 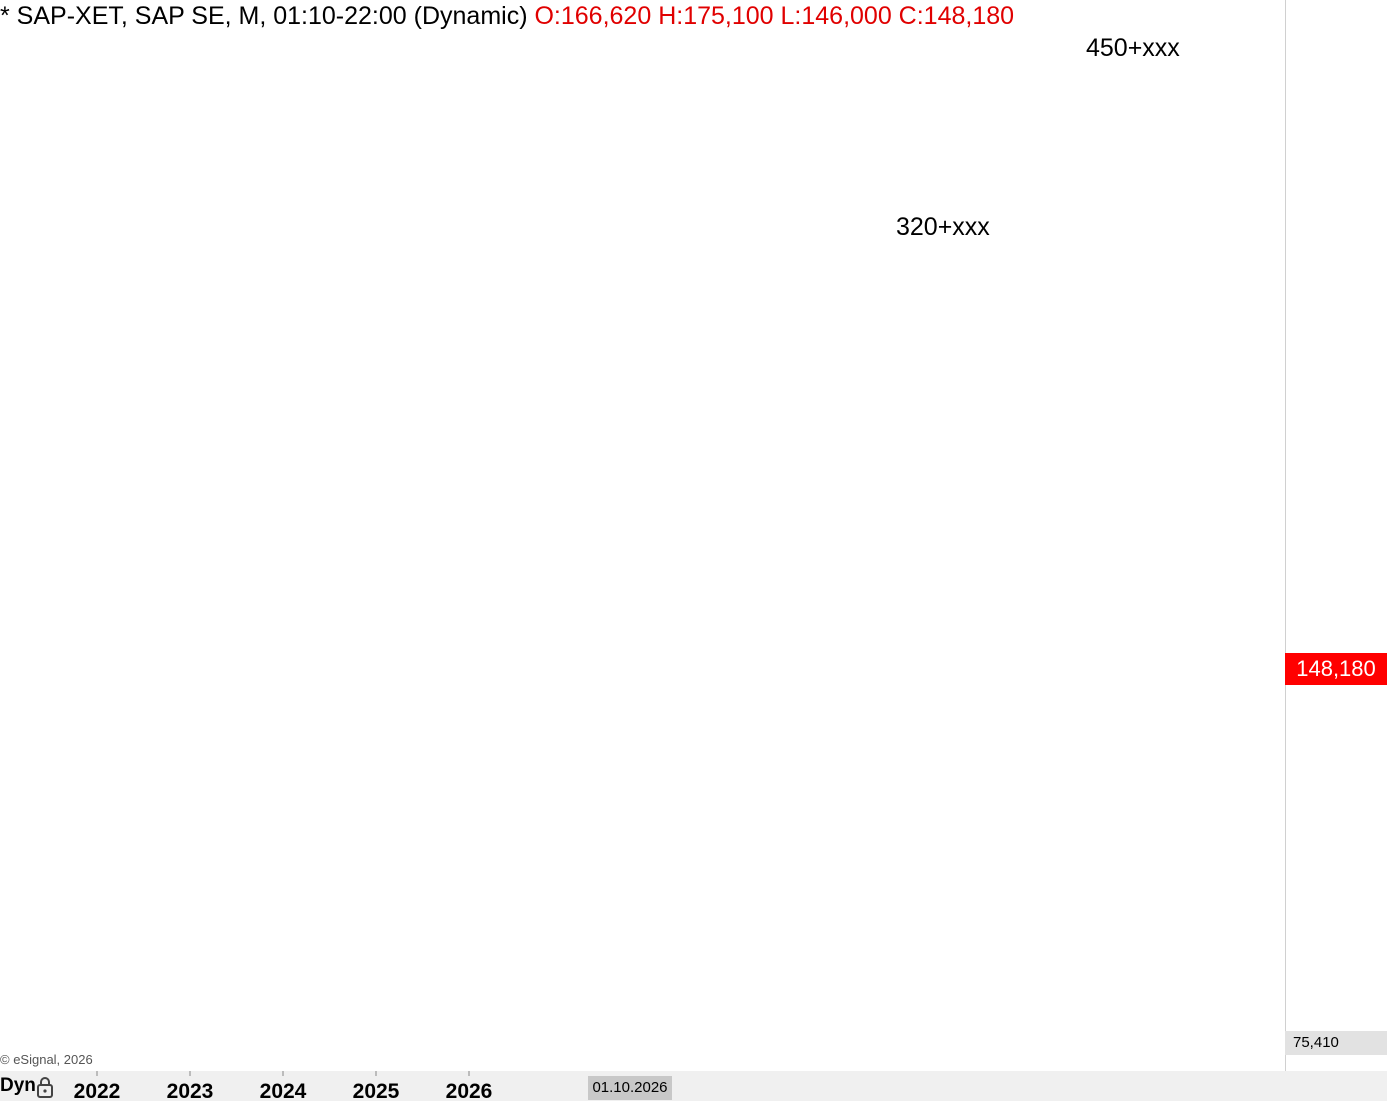 What do you see at coordinates (1336, 669) in the screenshot?
I see `last-price-badge: 148,180` at bounding box center [1336, 669].